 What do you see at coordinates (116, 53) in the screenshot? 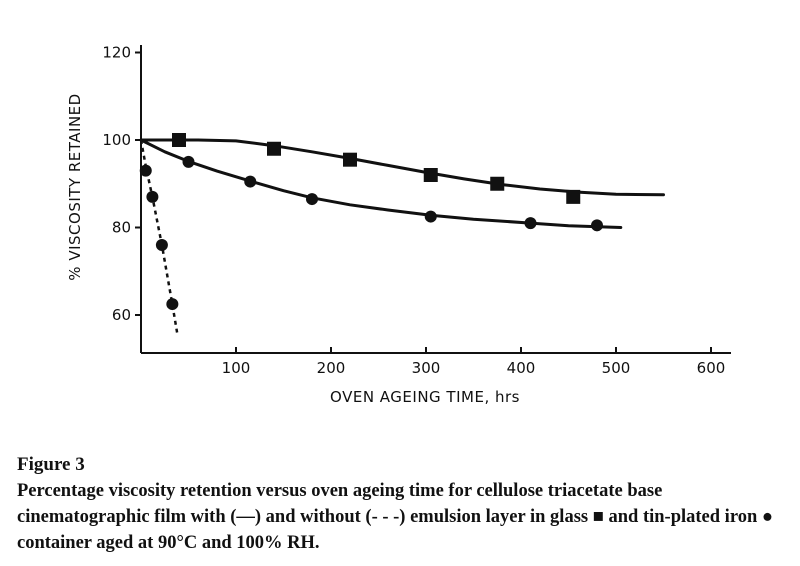
I see `y-tick-label: 120` at bounding box center [116, 53].